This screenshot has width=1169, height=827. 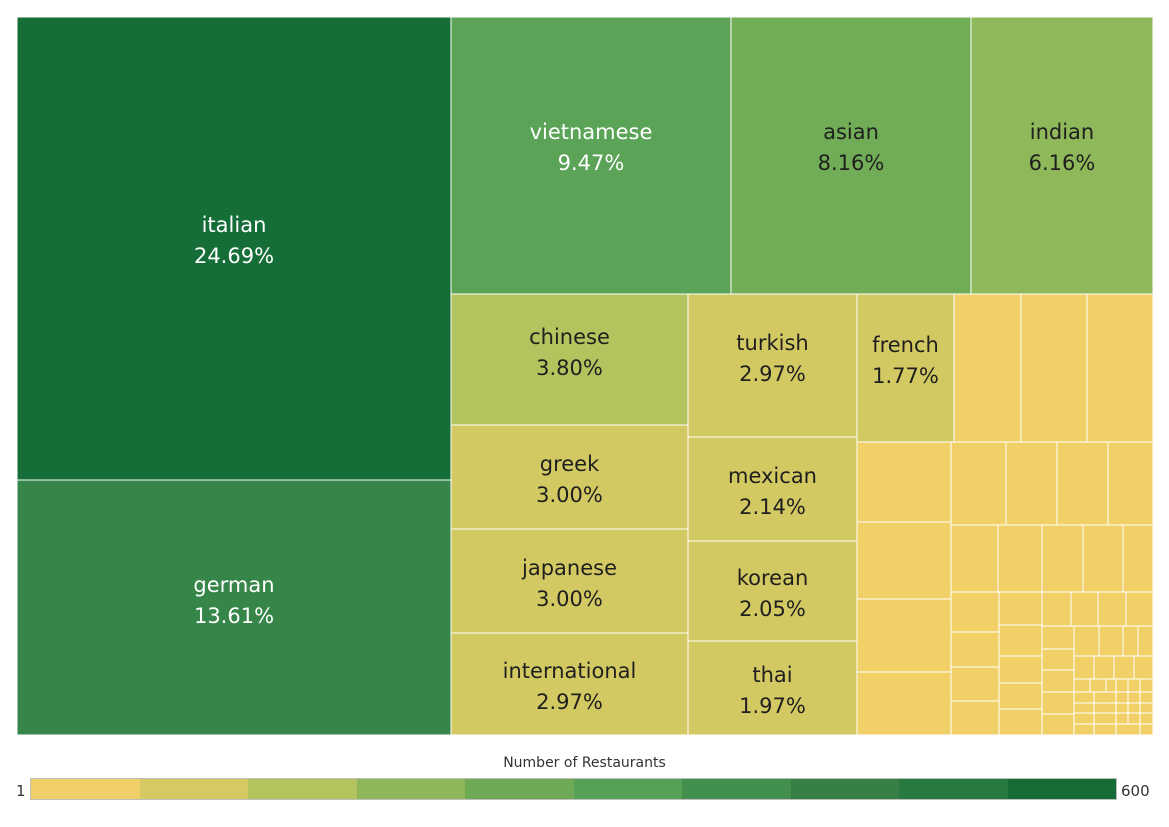 I want to click on cell-label-german: german, so click(x=233, y=585).